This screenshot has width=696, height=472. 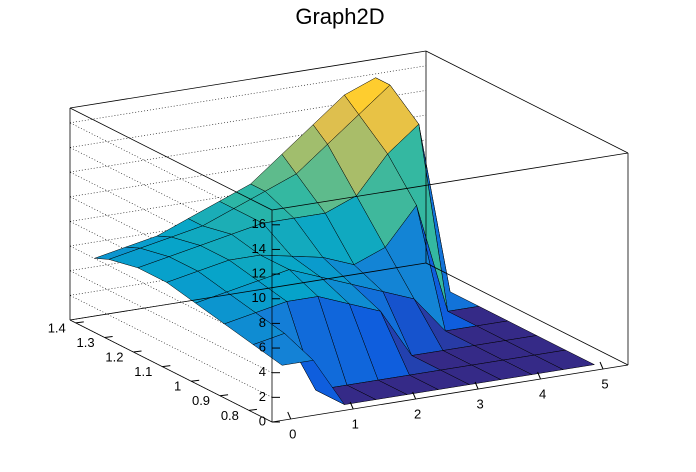 I want to click on y-tick-label: 1.1, so click(x=143, y=371).